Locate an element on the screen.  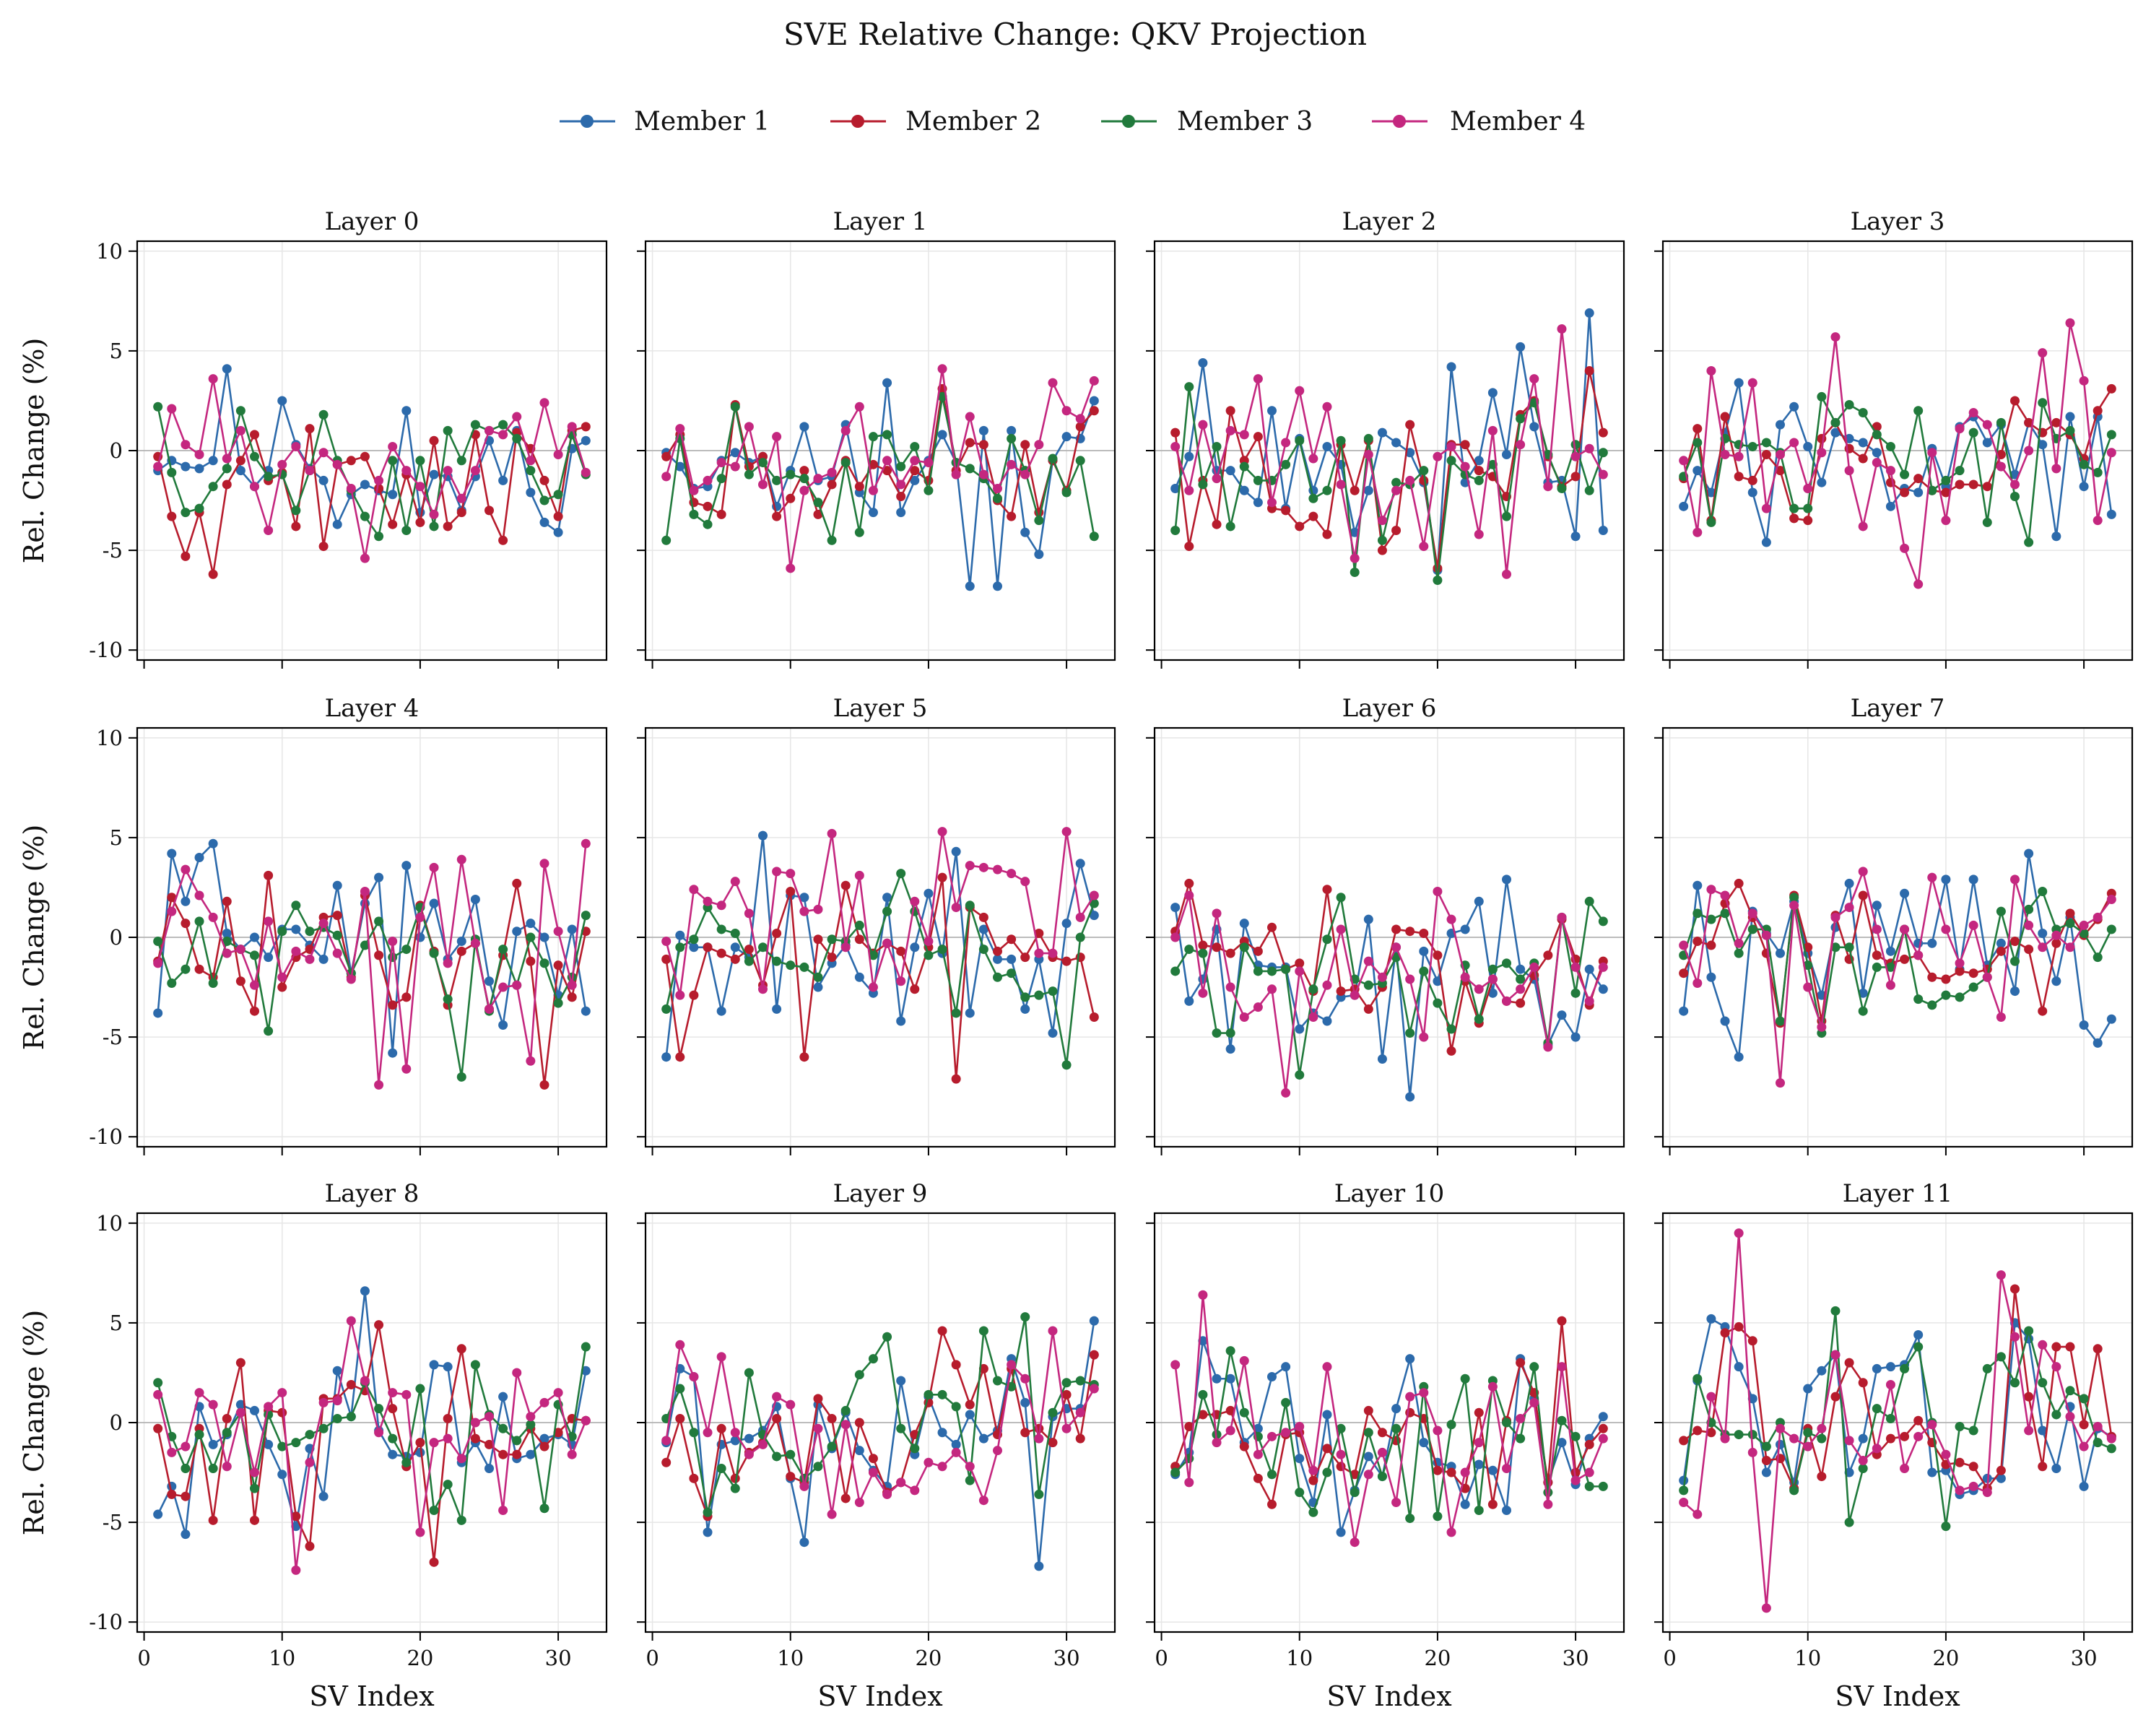
legend-entry-member-3: Member 3 is located at coordinates (1207, 121).